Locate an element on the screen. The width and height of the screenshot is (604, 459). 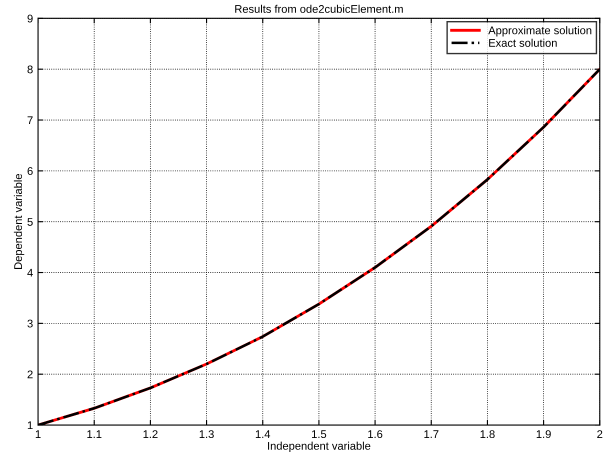
y-tick-label: 4 is located at coordinates (30, 272).